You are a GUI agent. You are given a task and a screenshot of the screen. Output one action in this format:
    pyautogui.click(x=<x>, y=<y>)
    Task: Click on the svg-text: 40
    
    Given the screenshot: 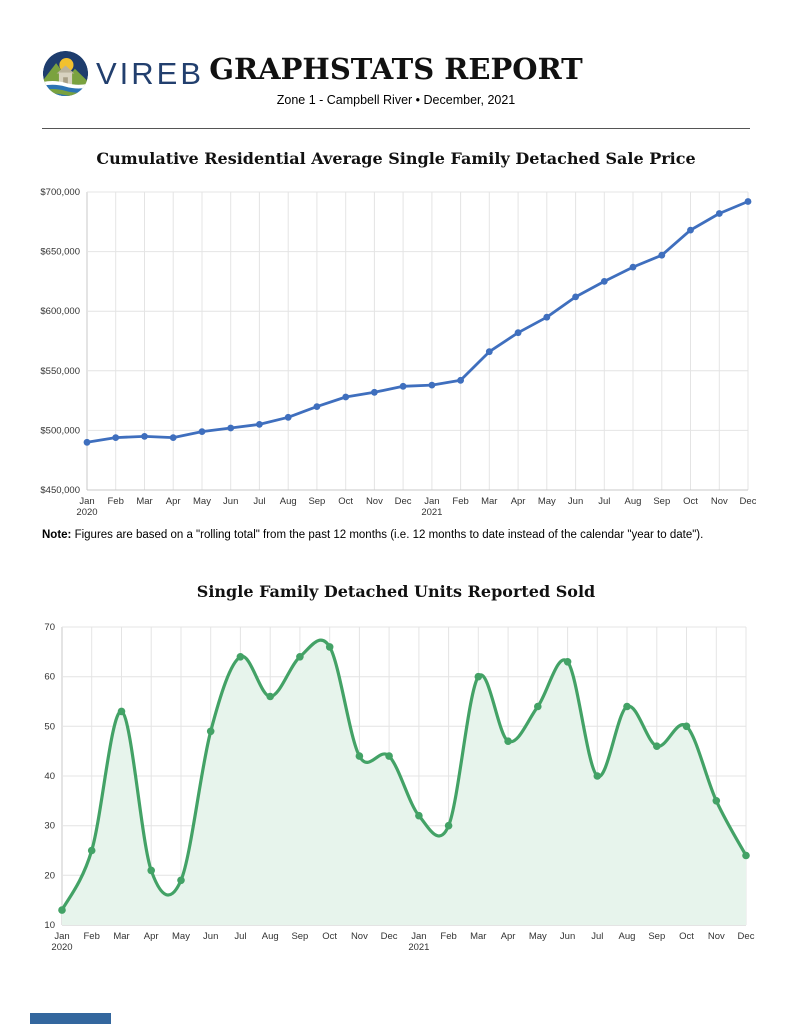 What is the action you would take?
    pyautogui.click(x=49, y=776)
    